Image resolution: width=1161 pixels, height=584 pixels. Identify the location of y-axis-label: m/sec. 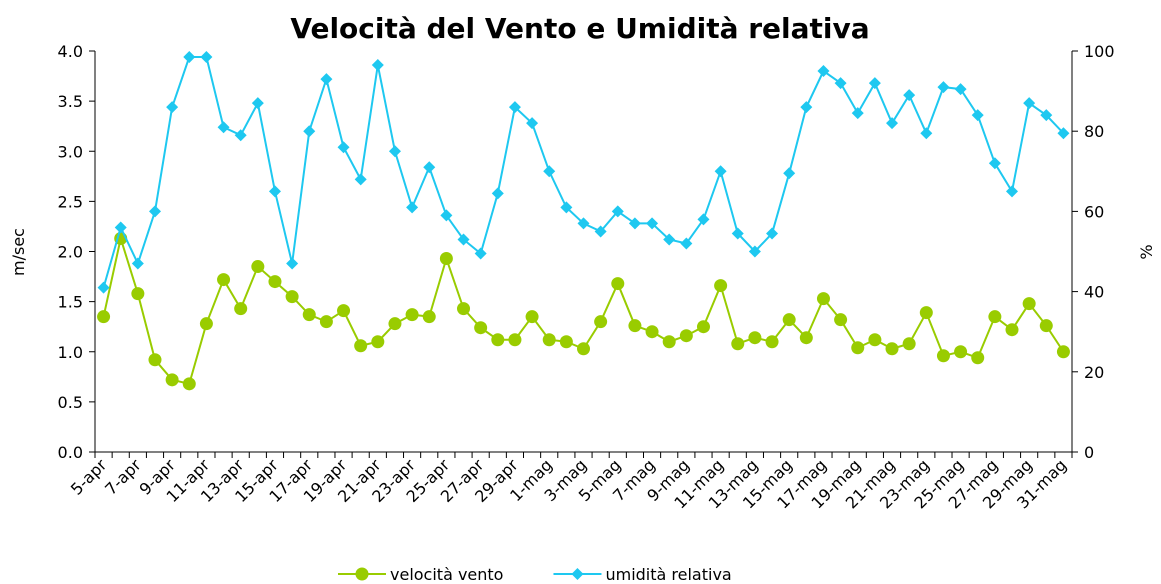
(18, 252).